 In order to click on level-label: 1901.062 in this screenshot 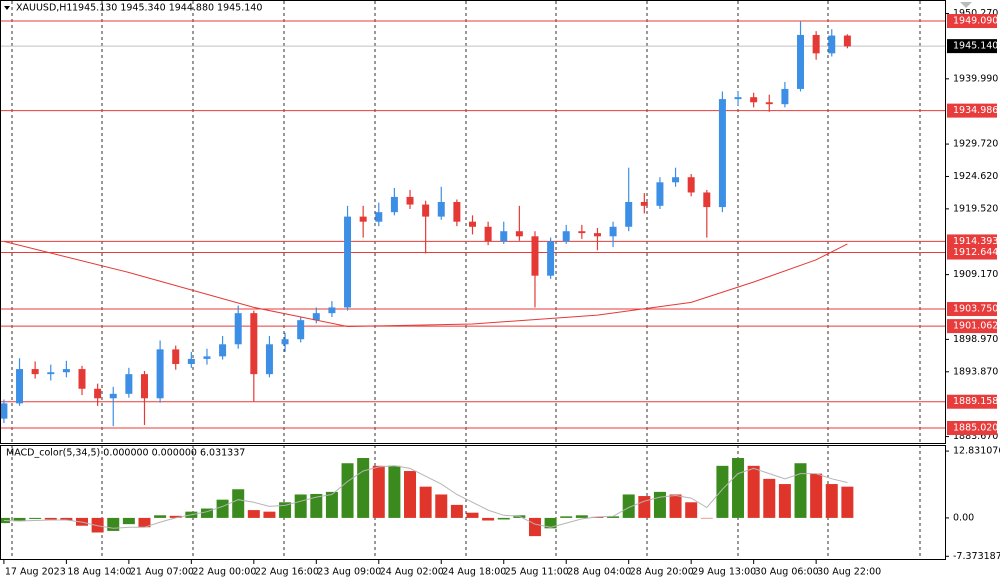, I will do `click(975, 326)`.